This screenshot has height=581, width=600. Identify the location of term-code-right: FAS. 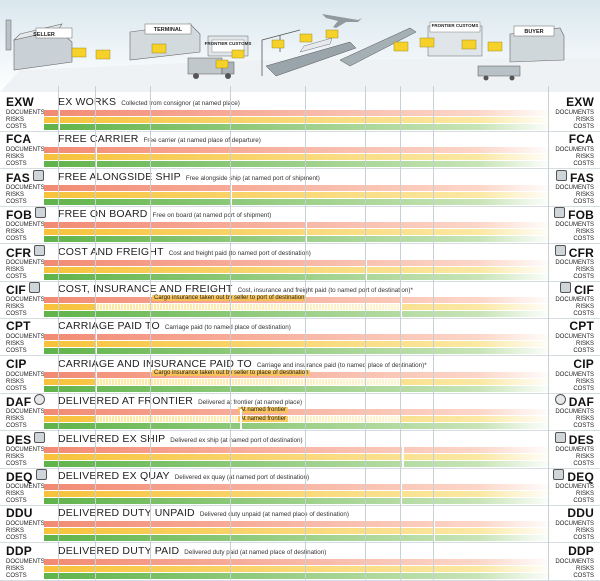
(575, 177).